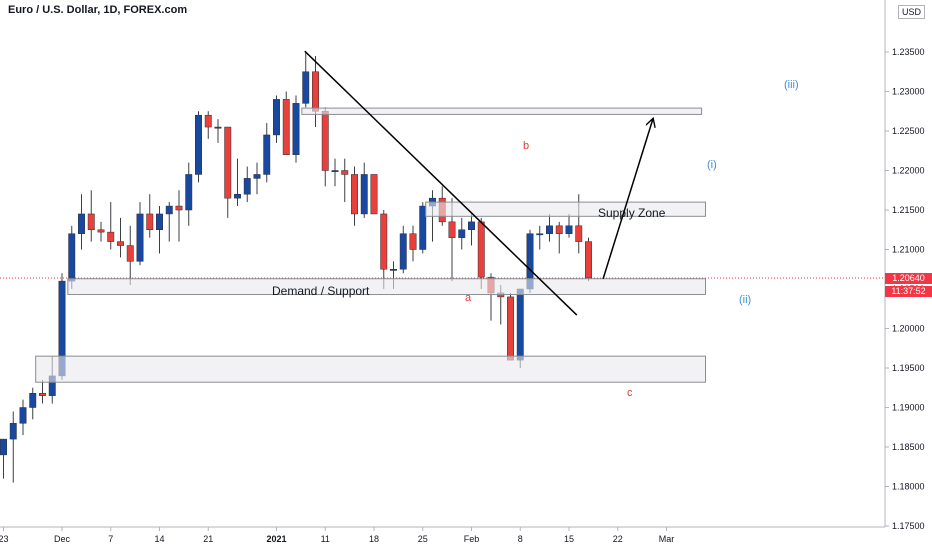 This screenshot has width=932, height=550. Describe the element at coordinates (908, 171) in the screenshot. I see `price-tick-label: 1.22000` at that location.